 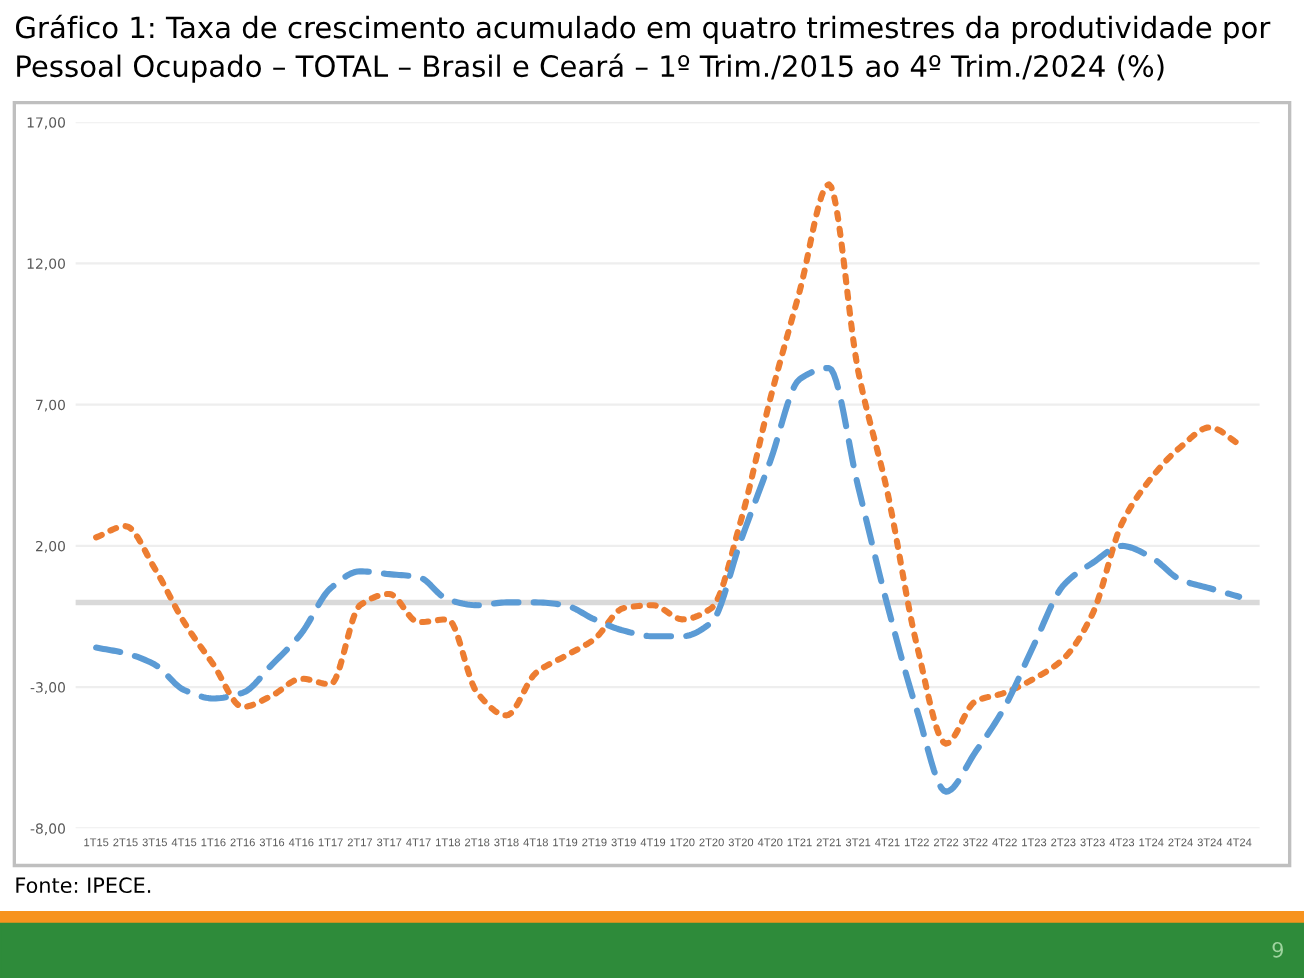 I want to click on text: 9, so click(x=1277, y=949).